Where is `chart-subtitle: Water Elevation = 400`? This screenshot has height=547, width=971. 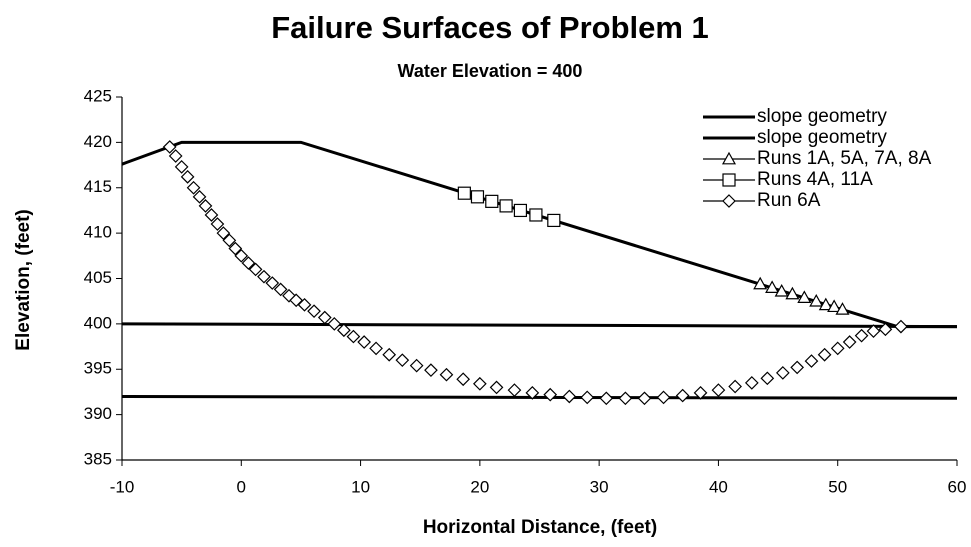 chart-subtitle: Water Elevation = 400 is located at coordinates (490, 71).